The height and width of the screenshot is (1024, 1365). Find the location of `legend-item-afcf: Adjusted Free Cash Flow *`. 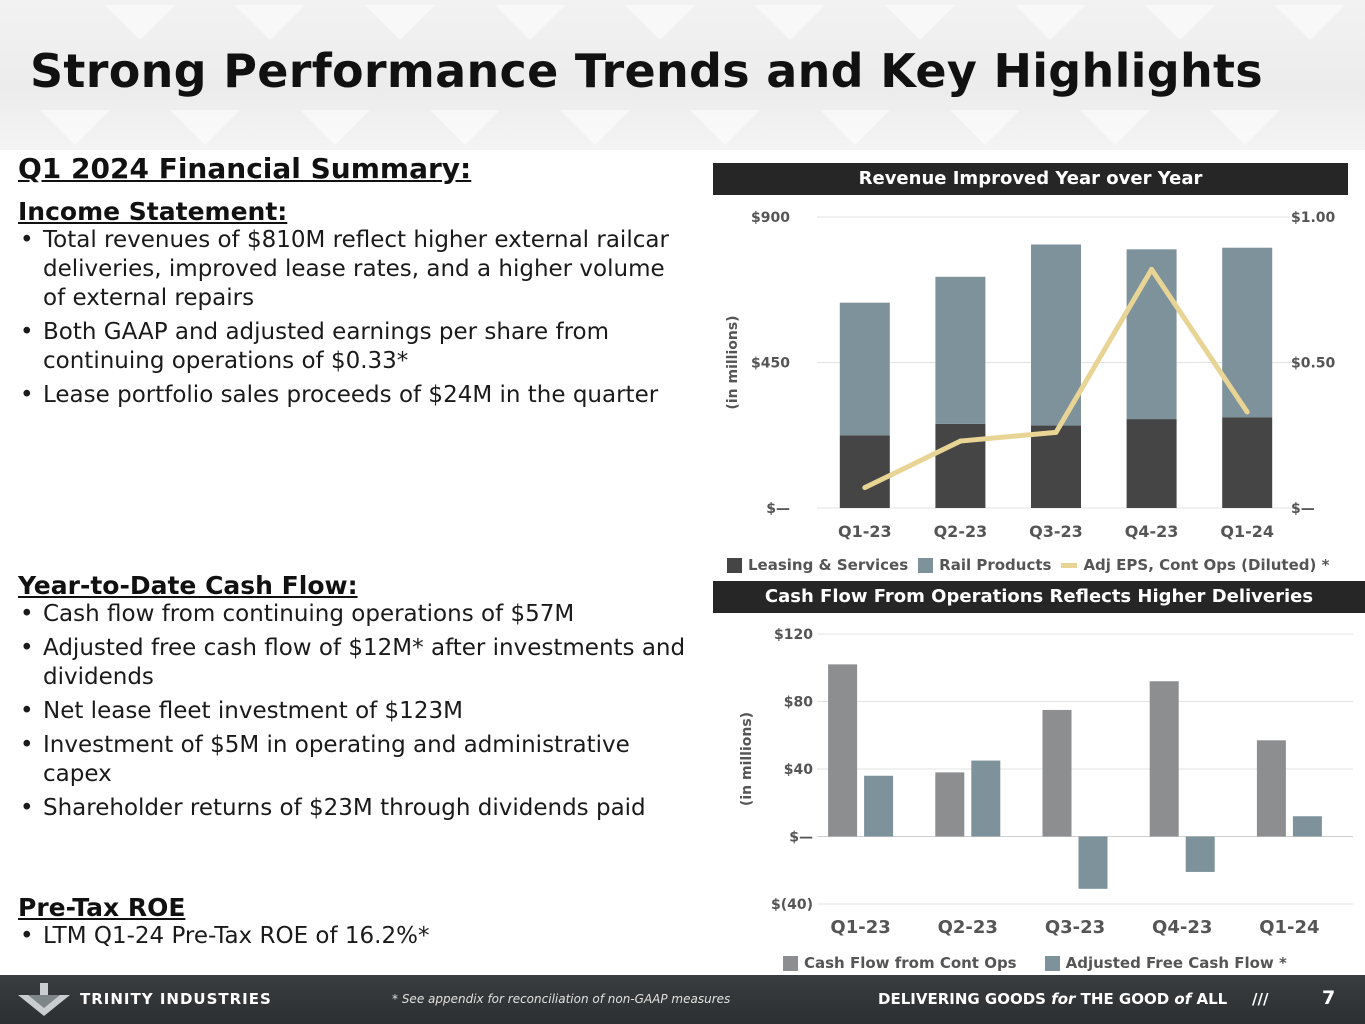

legend-item-afcf: Adjusted Free Cash Flow * is located at coordinates (1165, 963).